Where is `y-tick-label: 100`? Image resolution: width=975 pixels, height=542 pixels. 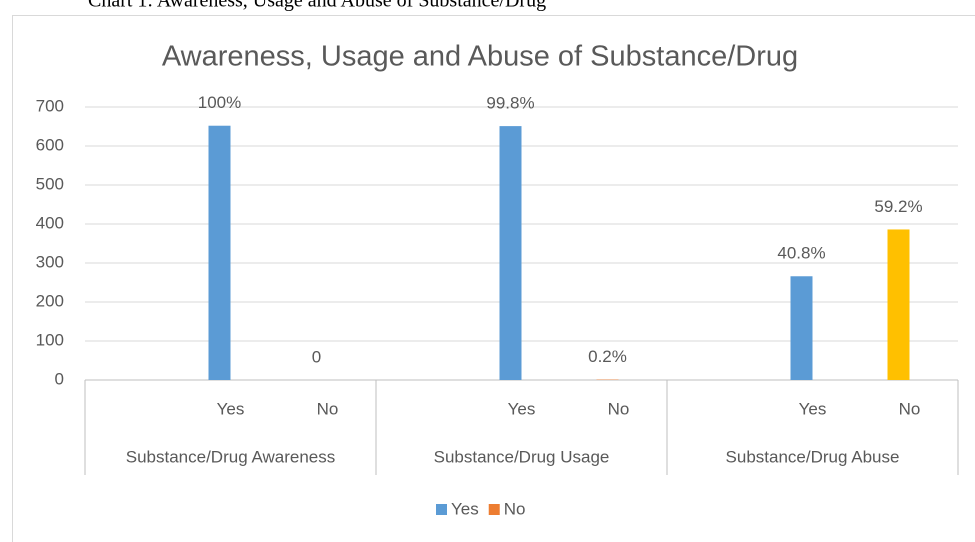 y-tick-label: 100 is located at coordinates (50, 339).